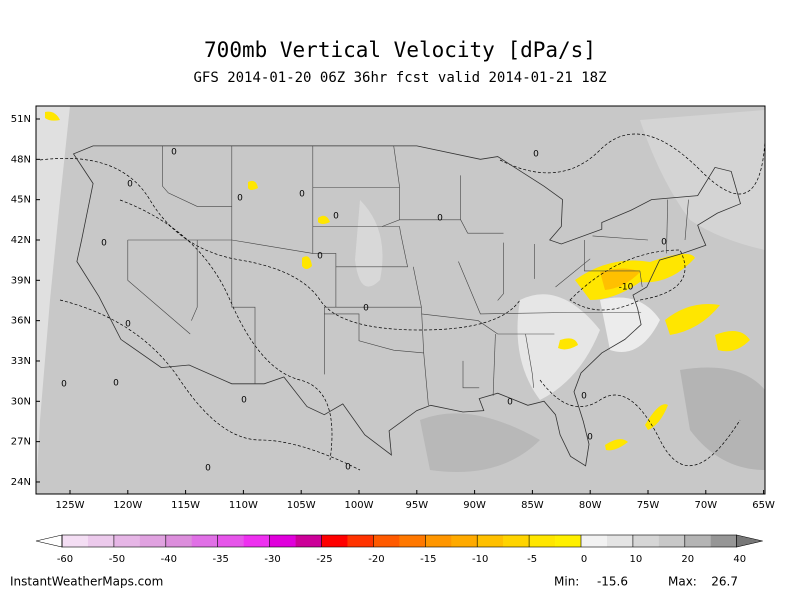 This screenshot has height=604, width=800. I want to click on lon-label: 65W, so click(763, 505).